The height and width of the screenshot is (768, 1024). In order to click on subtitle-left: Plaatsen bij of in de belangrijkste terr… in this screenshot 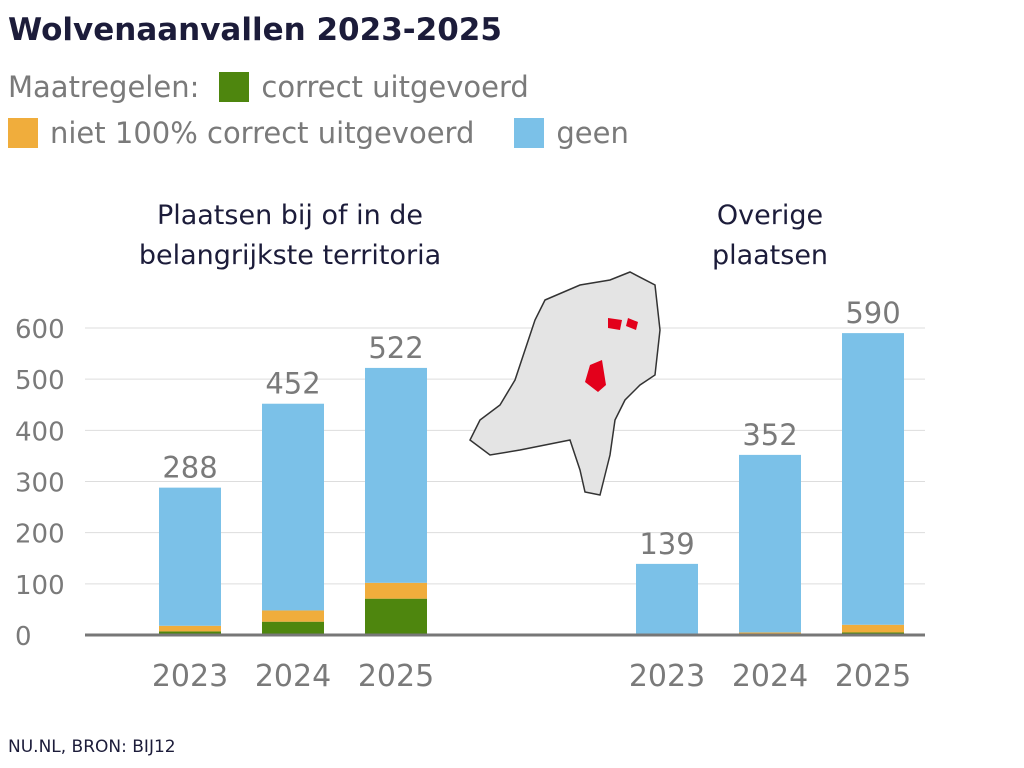, I will do `click(290, 235)`.